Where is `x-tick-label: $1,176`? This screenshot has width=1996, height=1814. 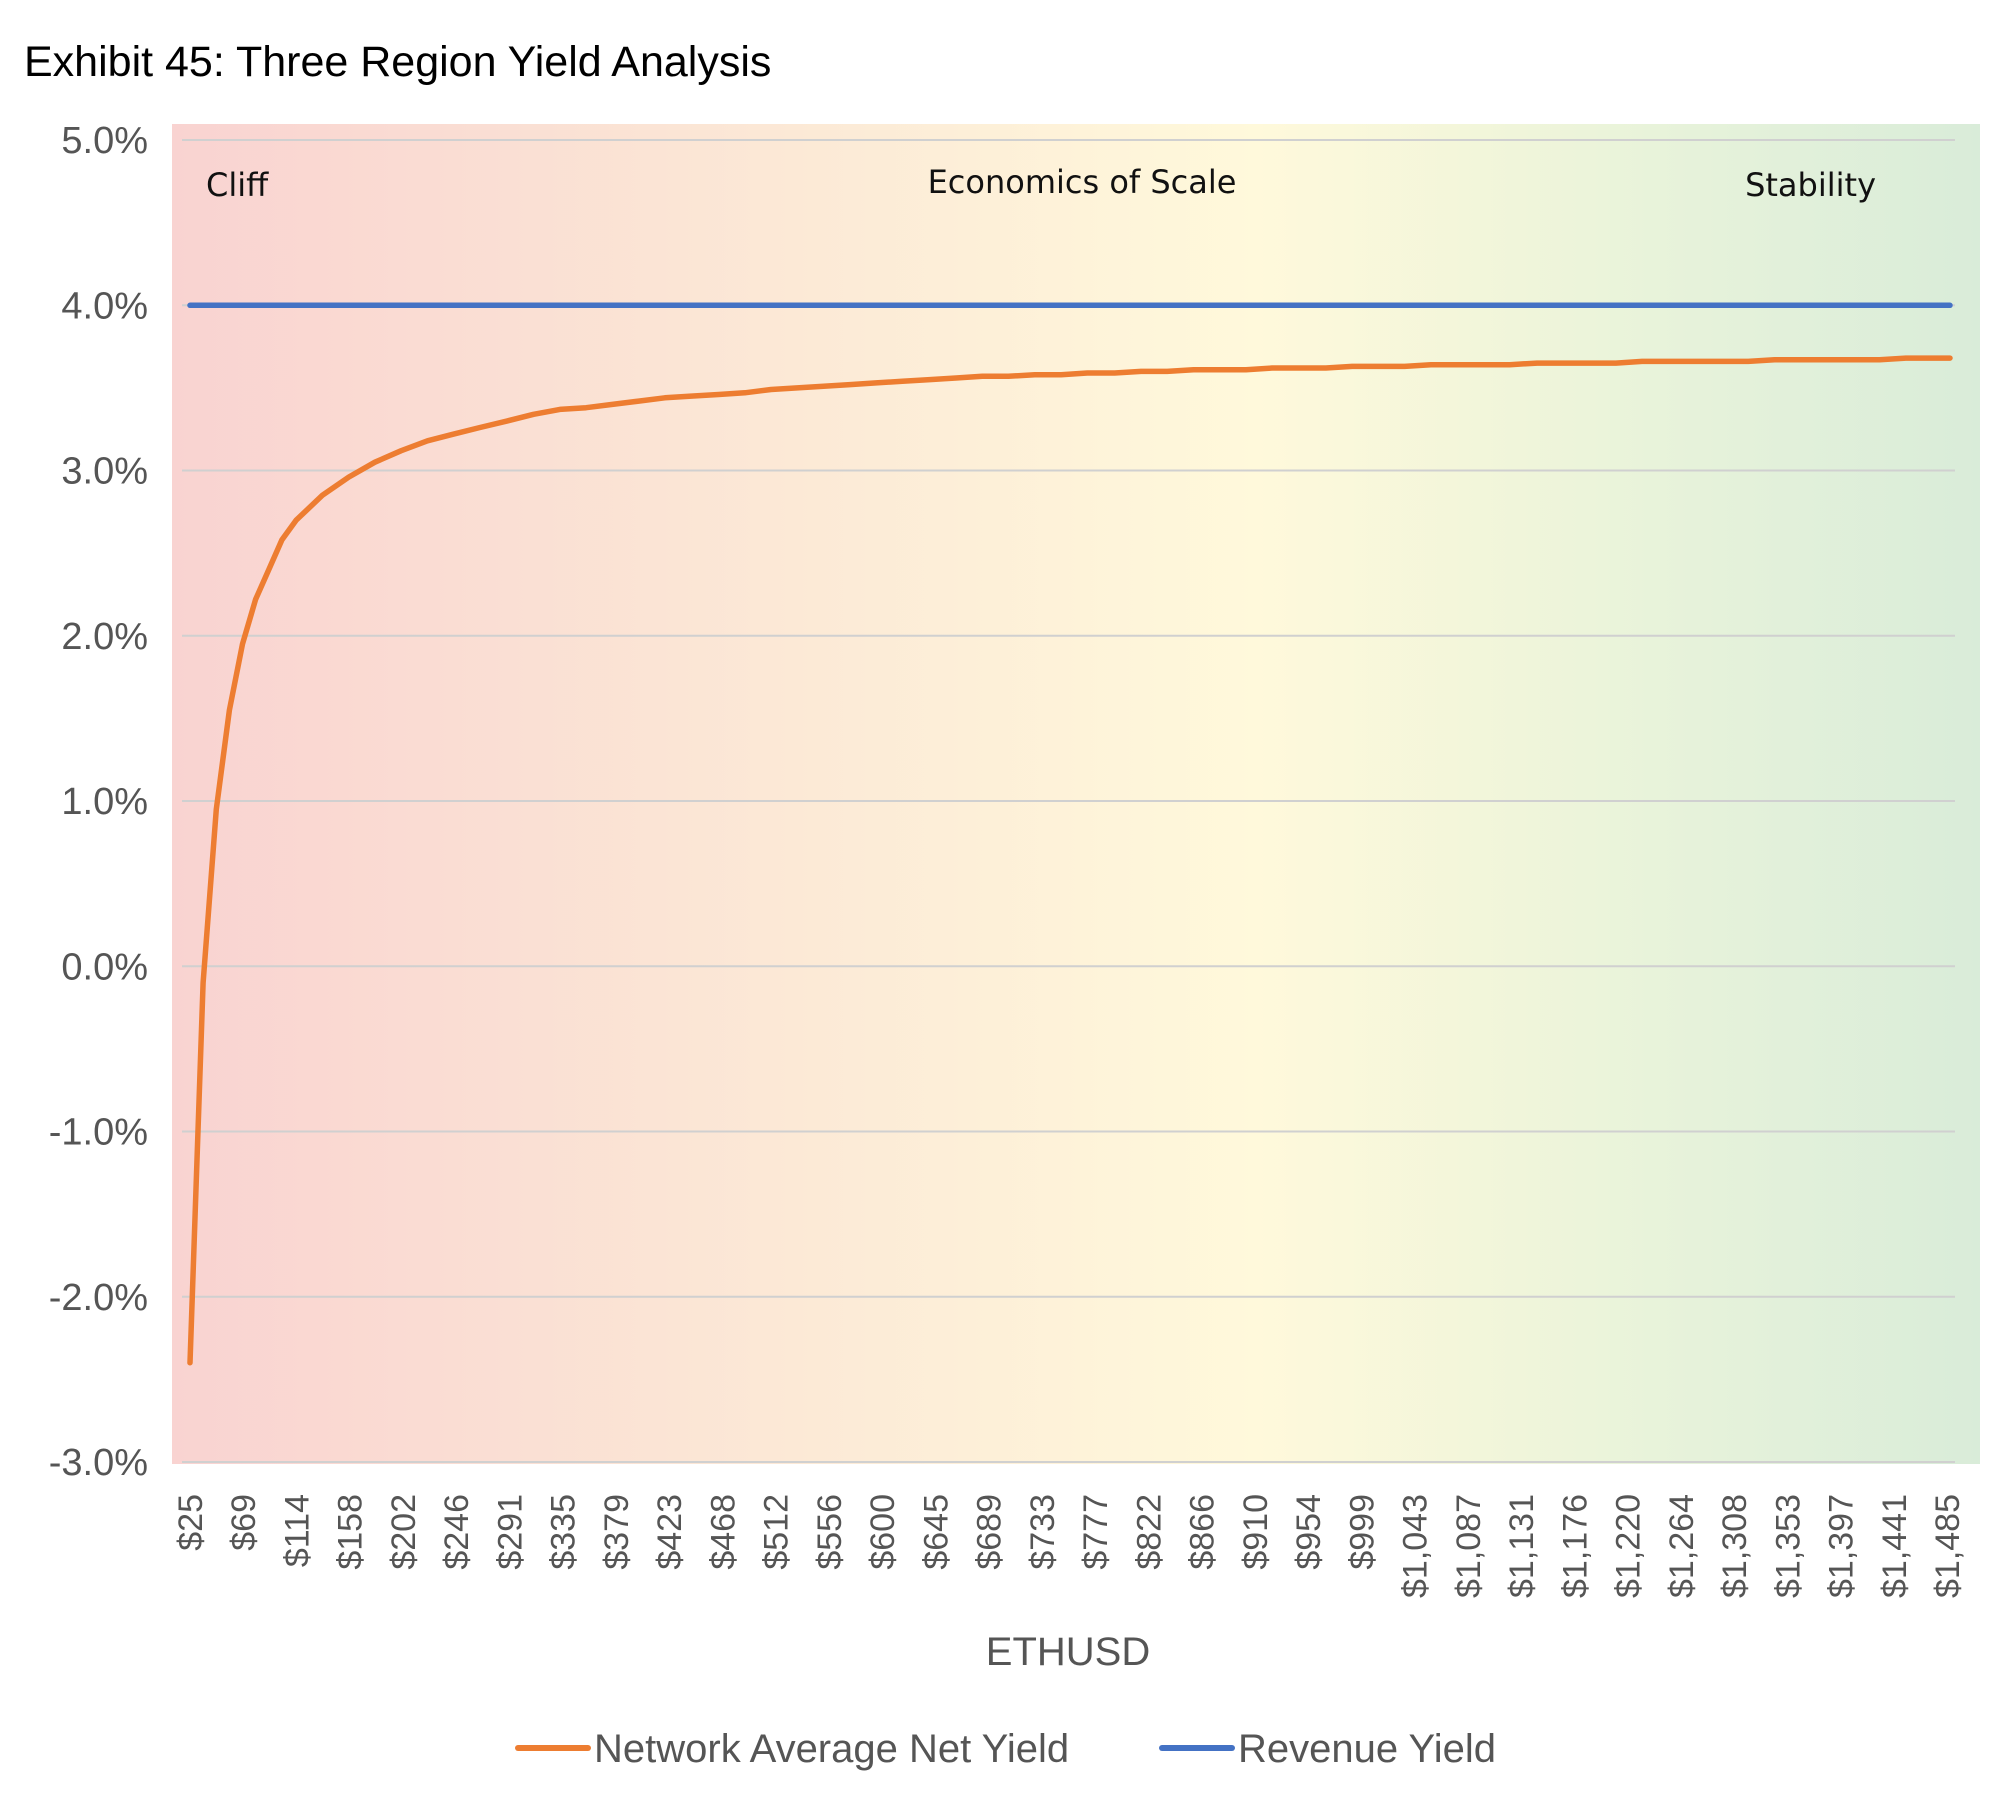 x-tick-label: $1,176 is located at coordinates (1575, 1546).